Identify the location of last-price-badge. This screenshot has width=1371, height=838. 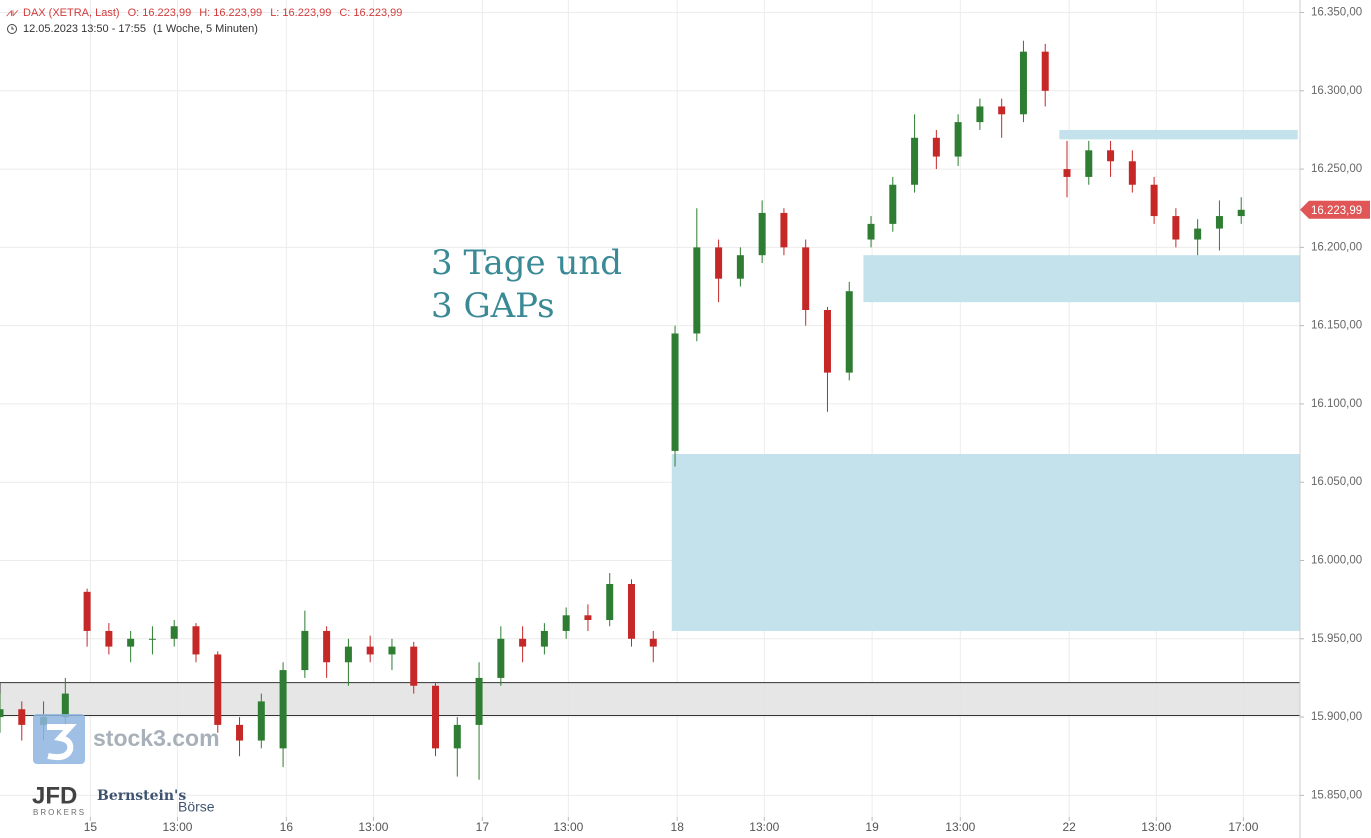
(1335, 209).